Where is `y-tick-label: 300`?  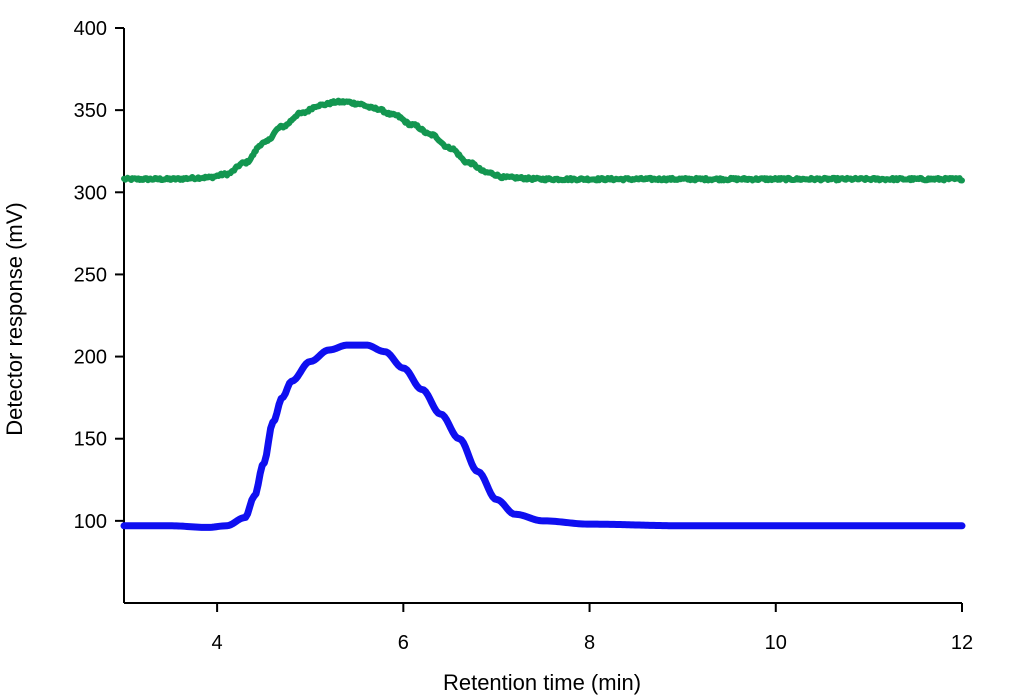
y-tick-label: 300 is located at coordinates (90, 193).